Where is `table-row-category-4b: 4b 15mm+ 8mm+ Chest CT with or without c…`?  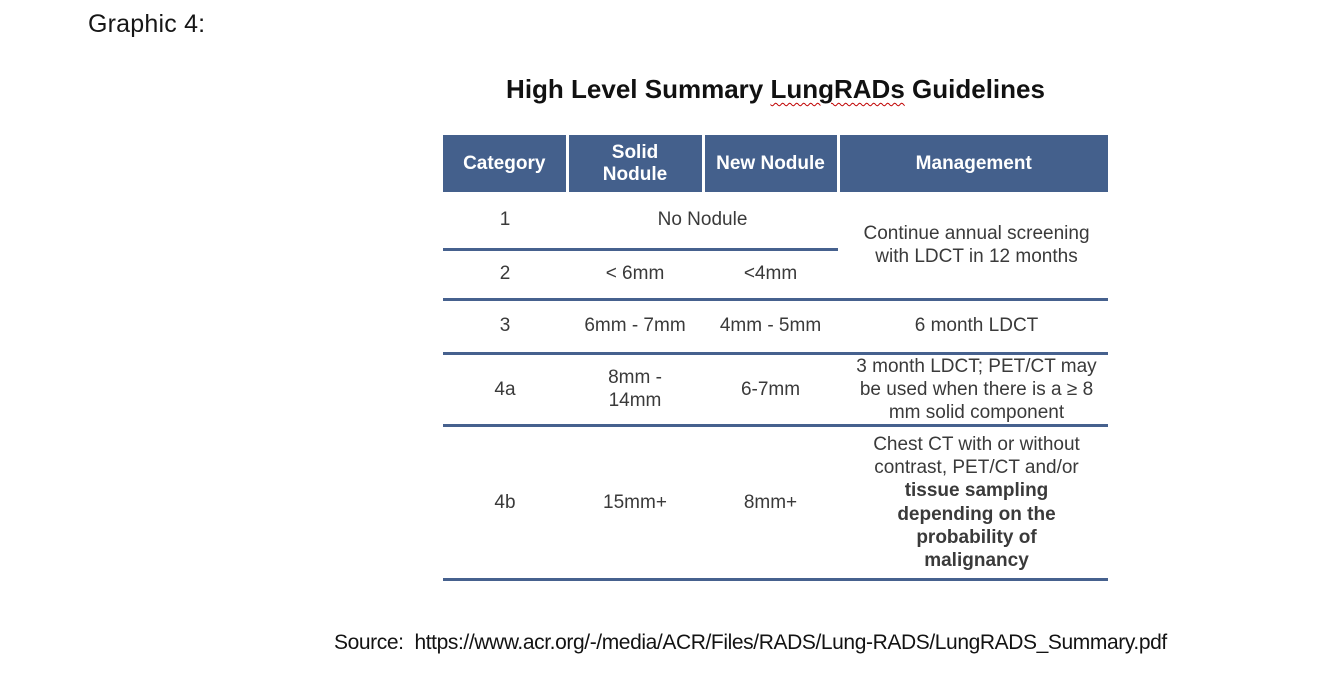 table-row-category-4b: 4b 15mm+ 8mm+ Chest CT with or without c… is located at coordinates (775, 503).